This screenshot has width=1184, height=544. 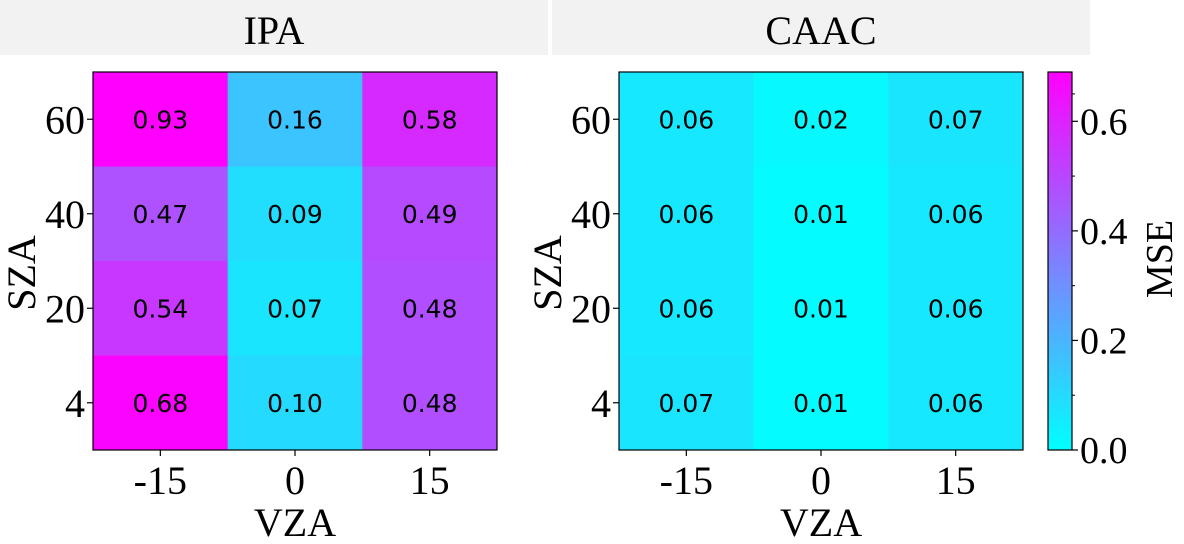 I want to click on cell-value-label: 0.09, so click(x=295, y=214).